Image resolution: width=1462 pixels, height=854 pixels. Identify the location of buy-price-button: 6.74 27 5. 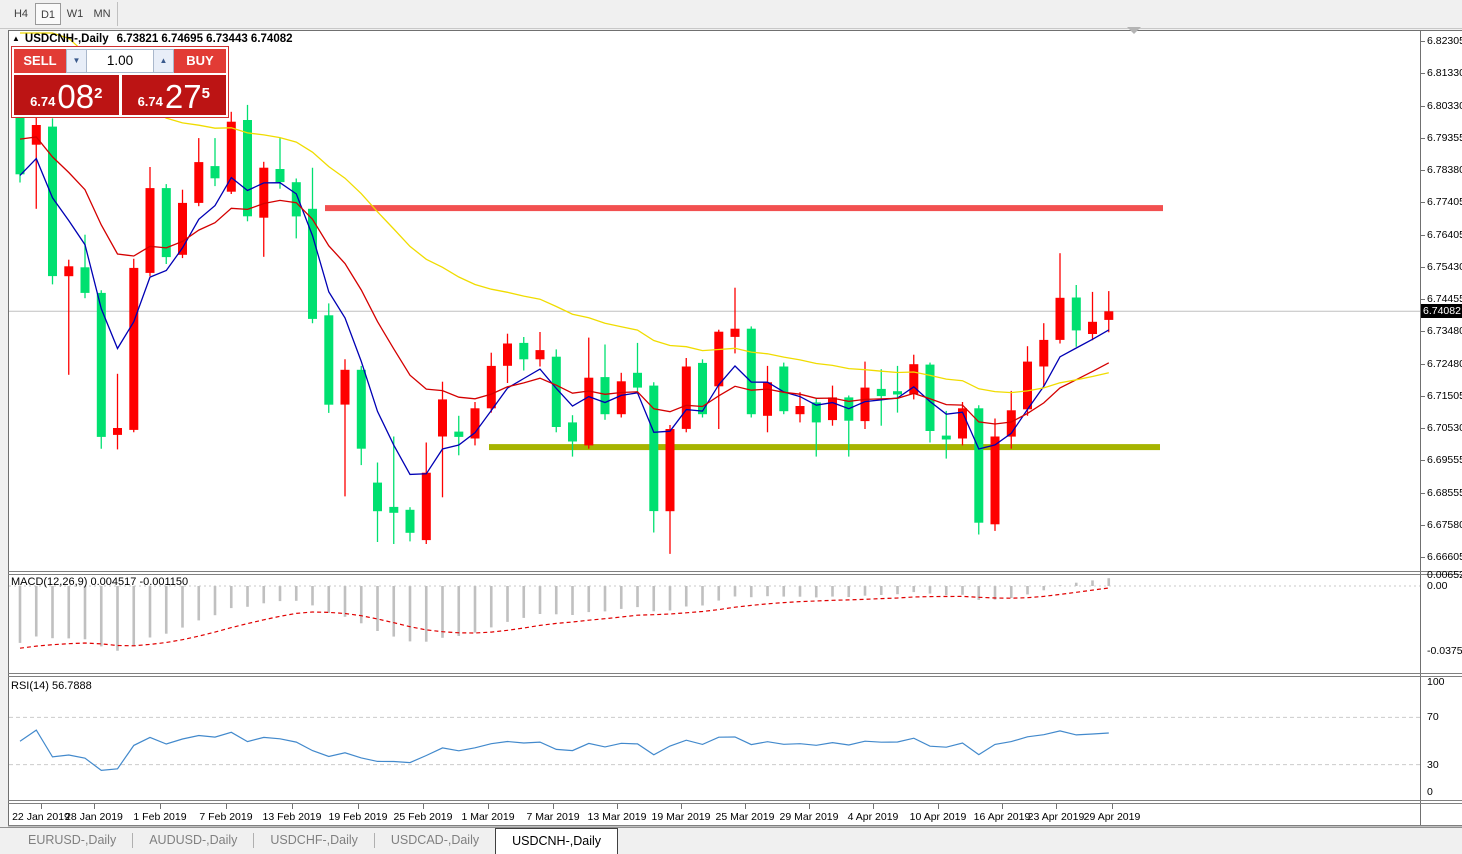
(173, 95).